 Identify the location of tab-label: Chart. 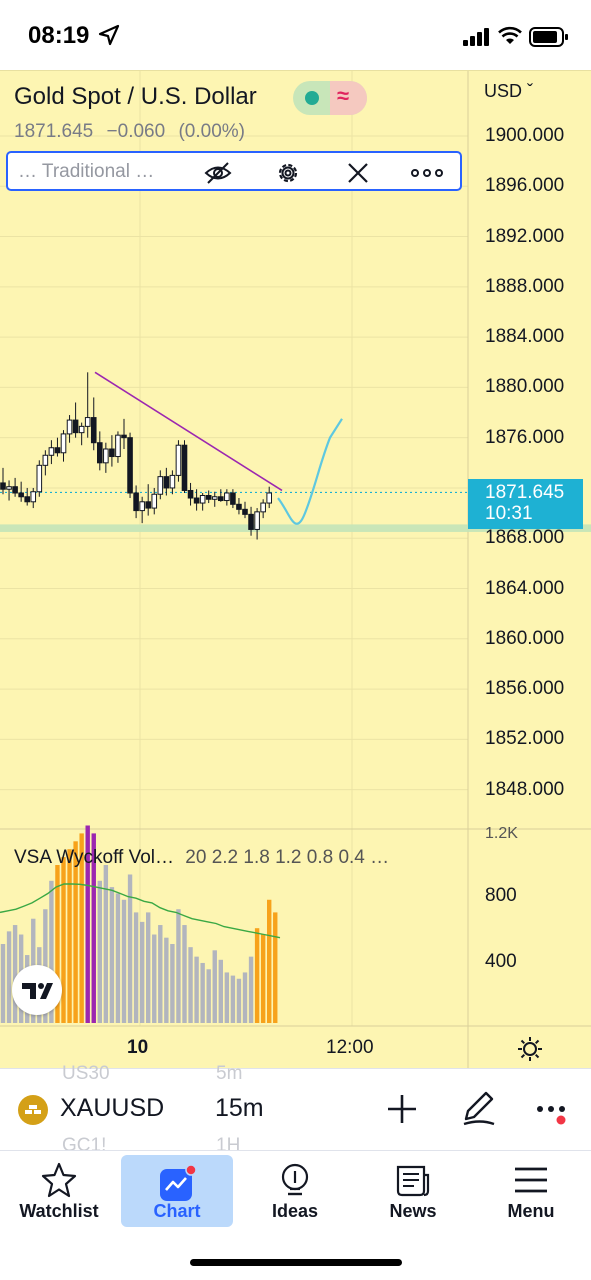
(177, 1211).